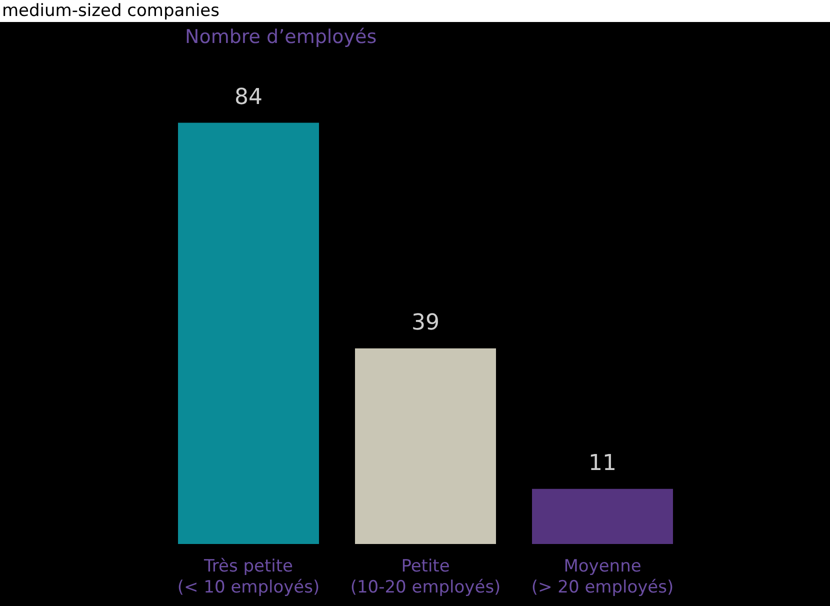 This screenshot has height=606, width=830. Describe the element at coordinates (248, 97) in the screenshot. I see `data-label: 84` at that location.